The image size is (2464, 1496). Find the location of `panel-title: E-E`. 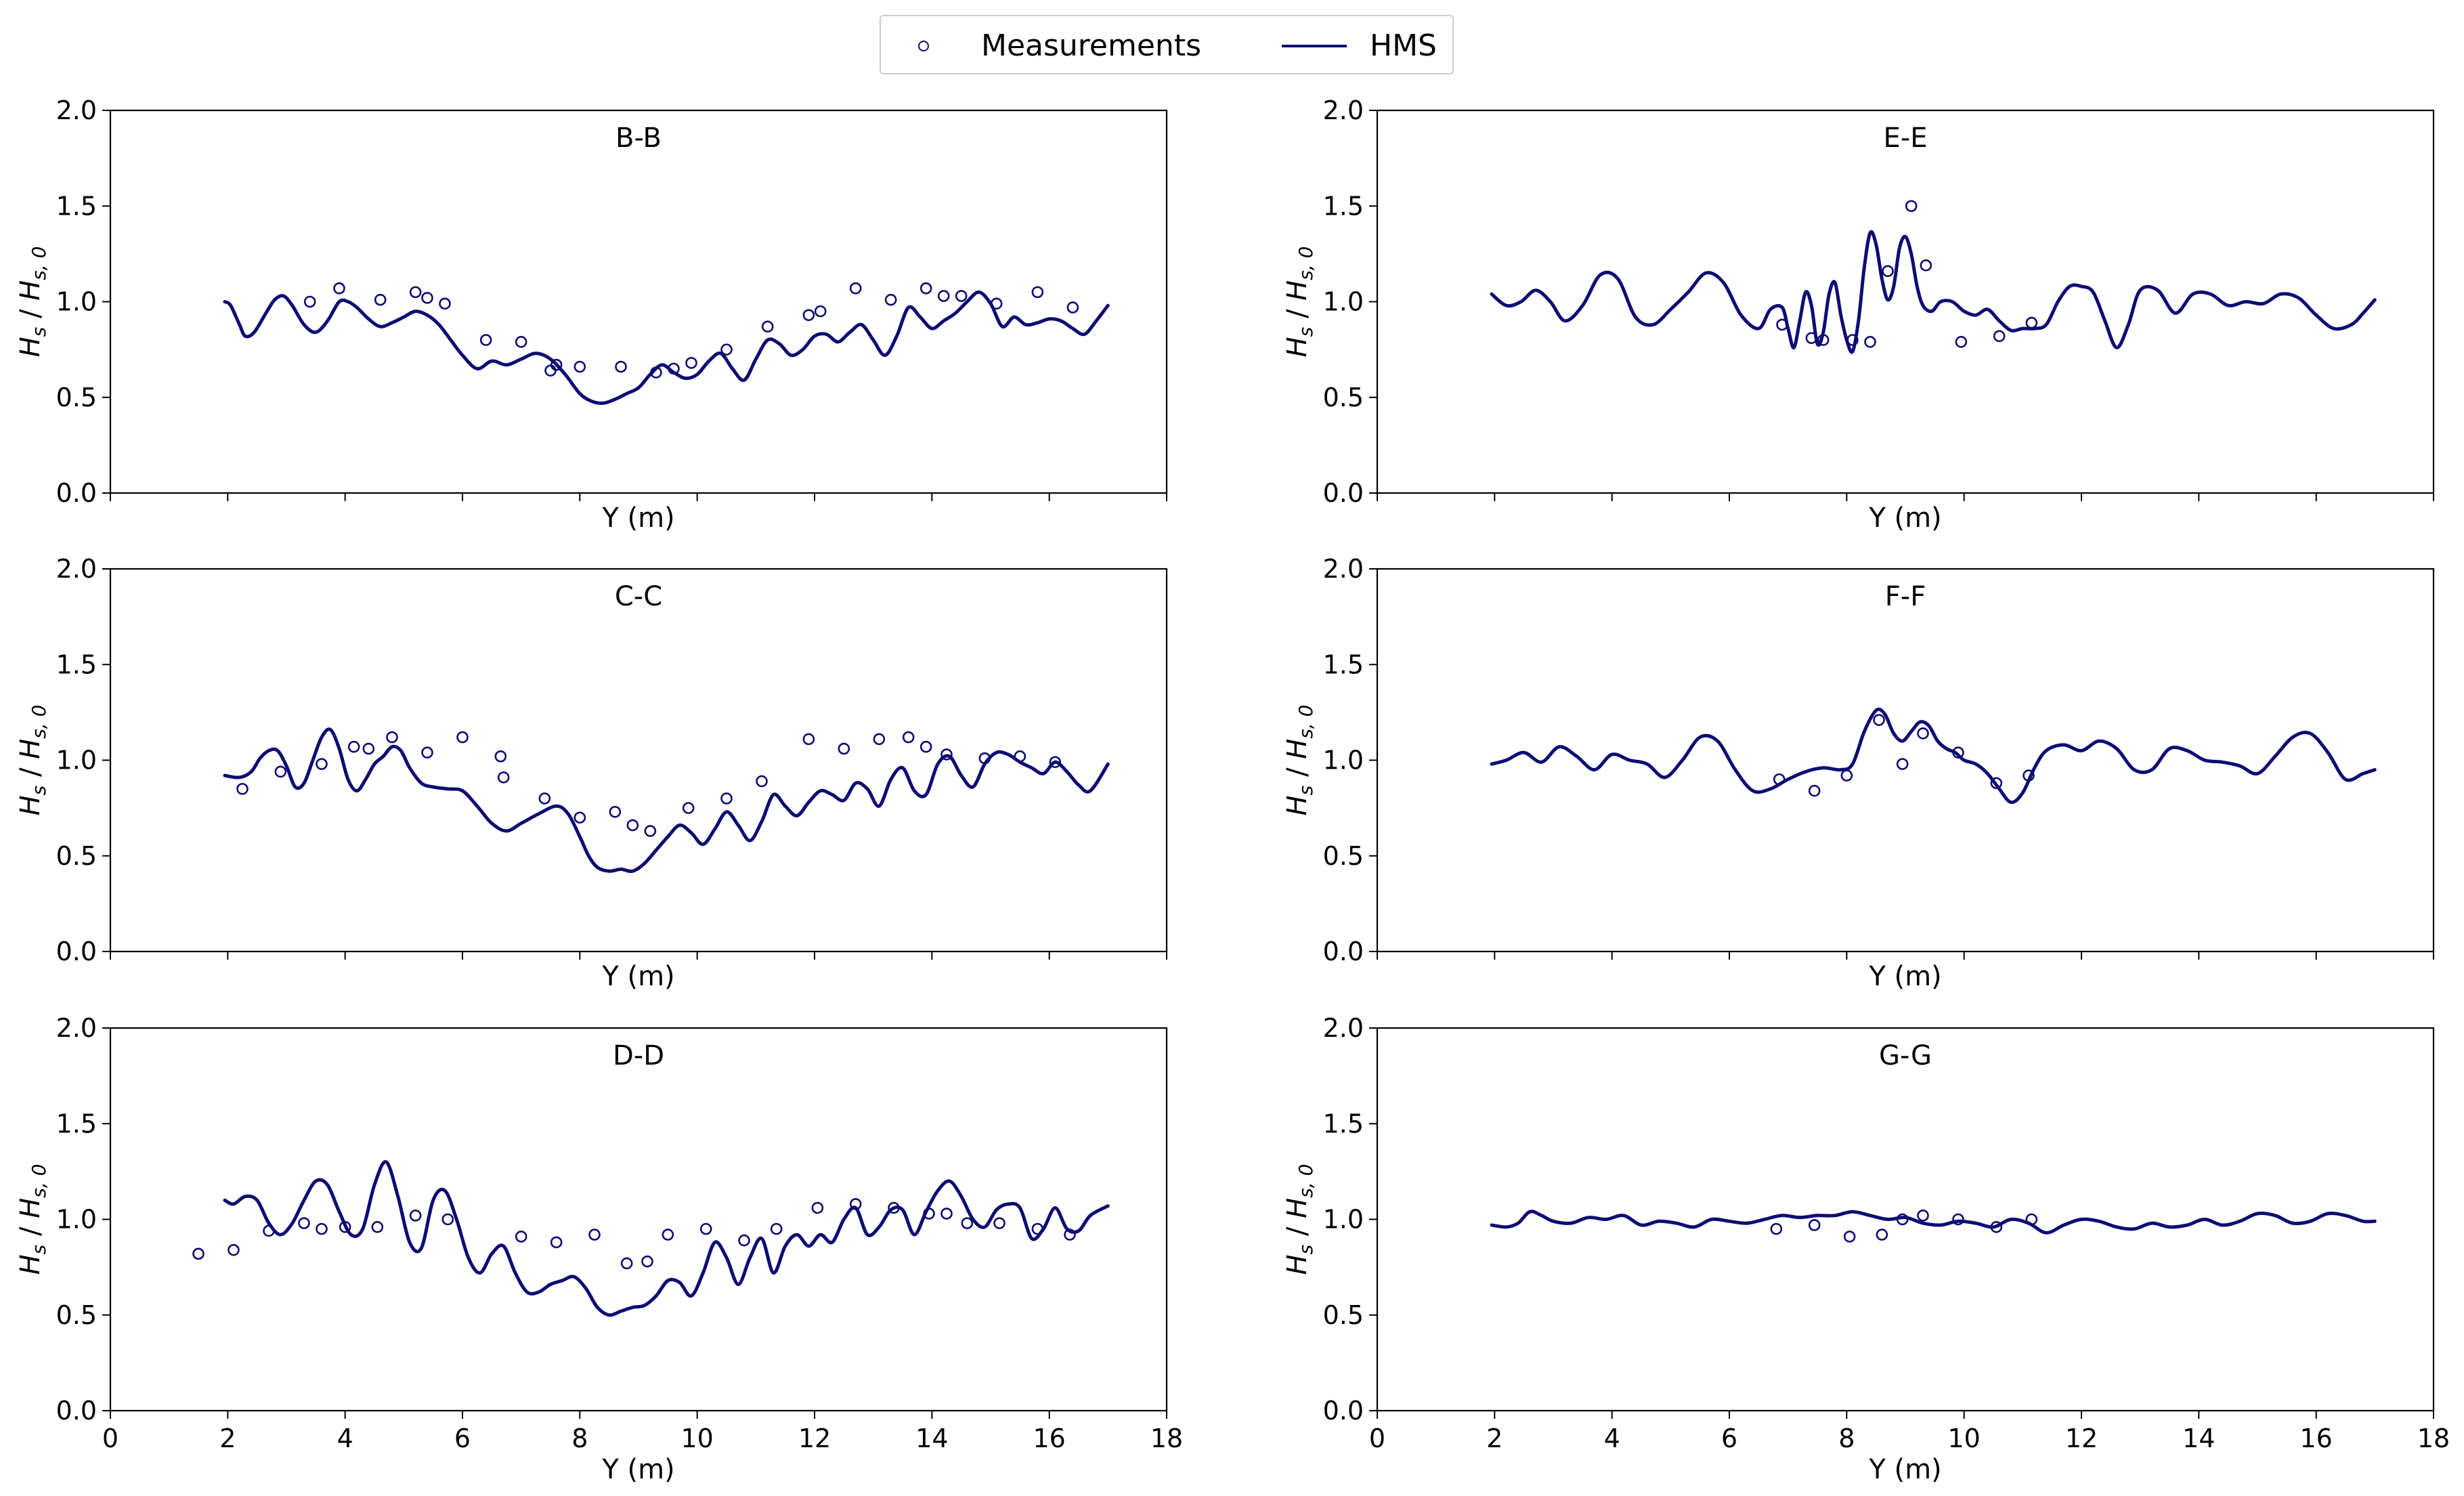

panel-title: E-E is located at coordinates (1906, 138).